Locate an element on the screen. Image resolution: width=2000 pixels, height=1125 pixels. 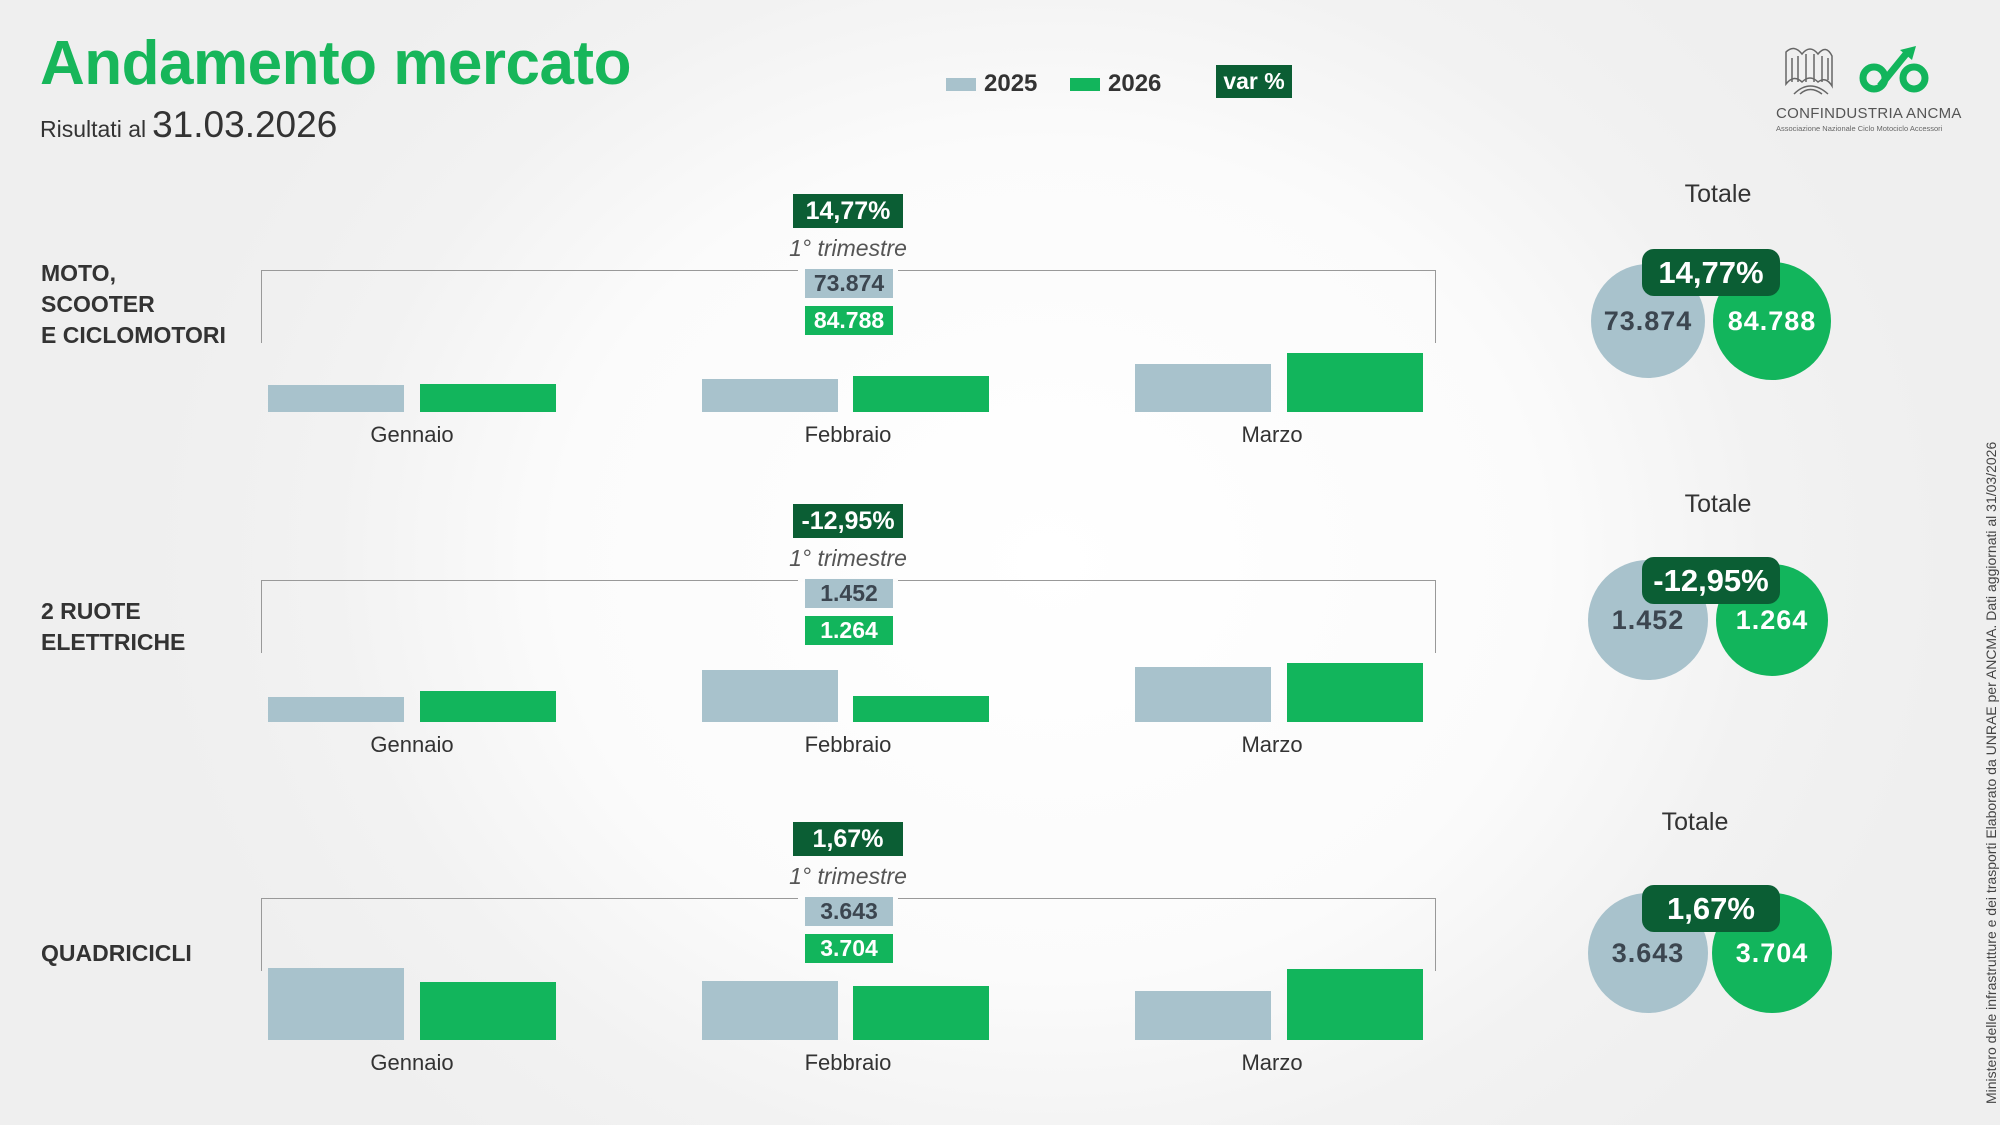
subtitle-date: 31.03.2026 is located at coordinates (245, 124).